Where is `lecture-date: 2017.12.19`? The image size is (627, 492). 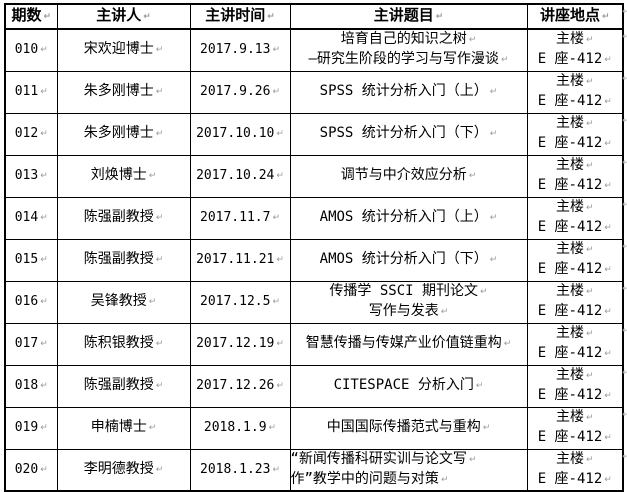 lecture-date: 2017.12.19 is located at coordinates (235, 343).